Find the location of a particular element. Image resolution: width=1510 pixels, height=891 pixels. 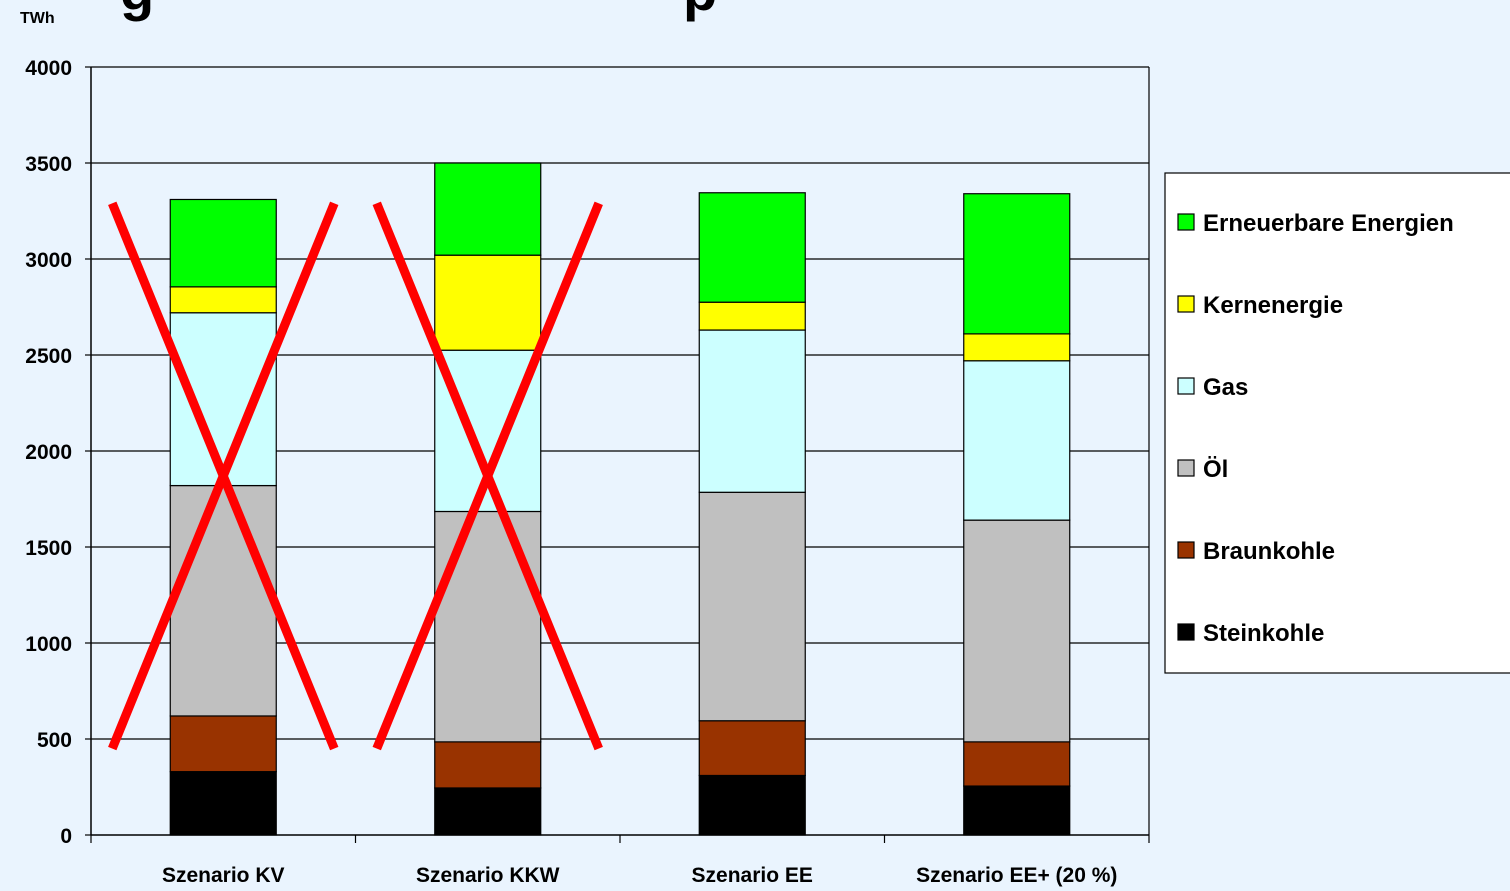

x-label-szenario-ee-20: Szenario EE+ (20 %) is located at coordinates (1016, 875).